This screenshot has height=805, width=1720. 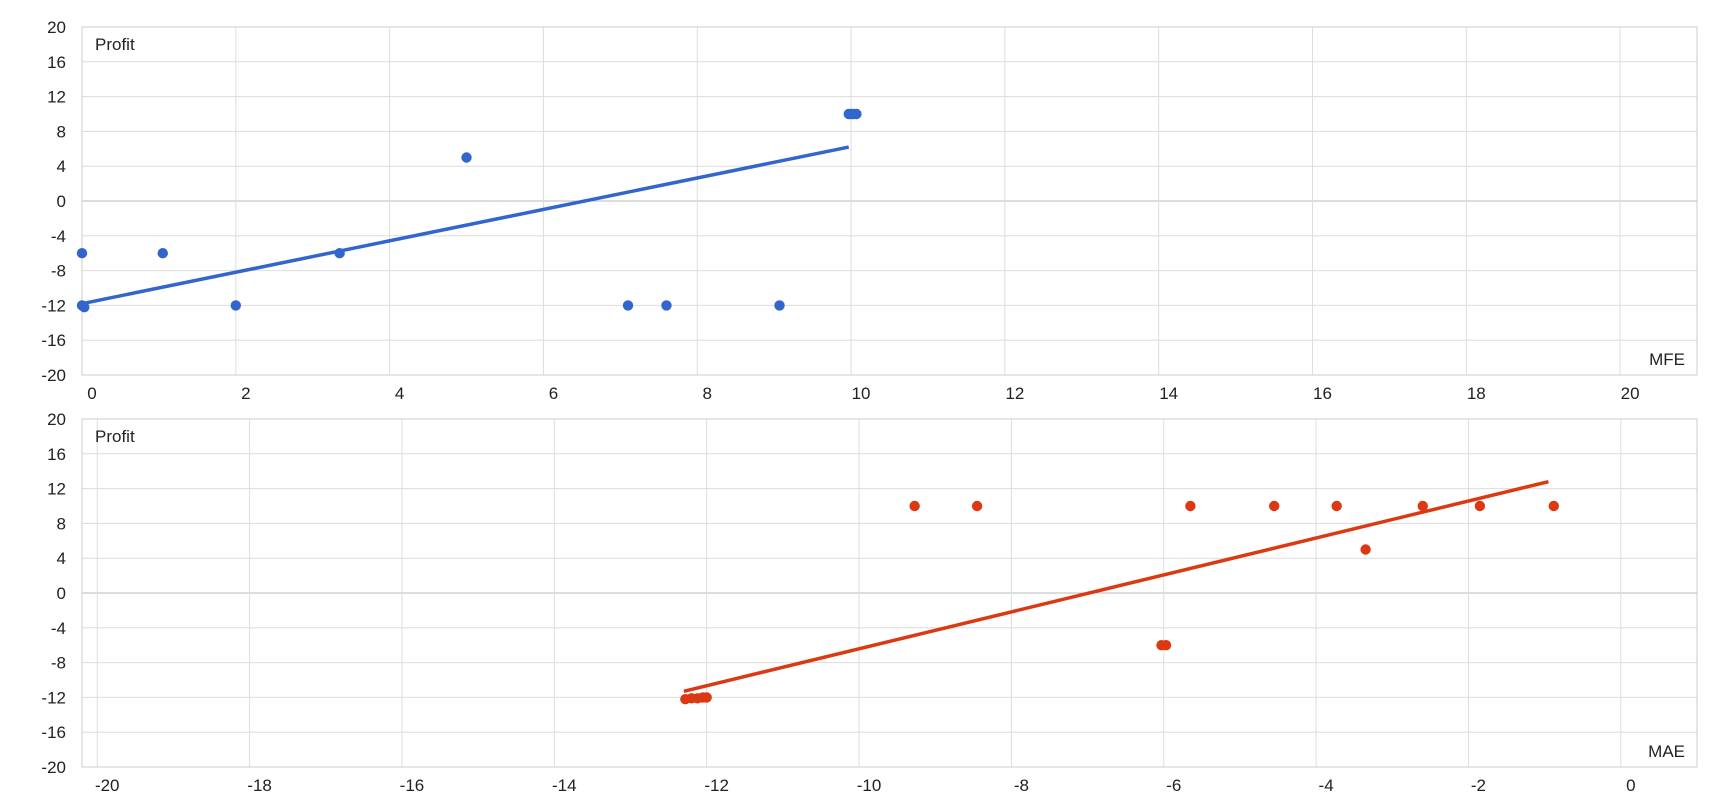 What do you see at coordinates (245, 393) in the screenshot?
I see `x-tick-label: 2` at bounding box center [245, 393].